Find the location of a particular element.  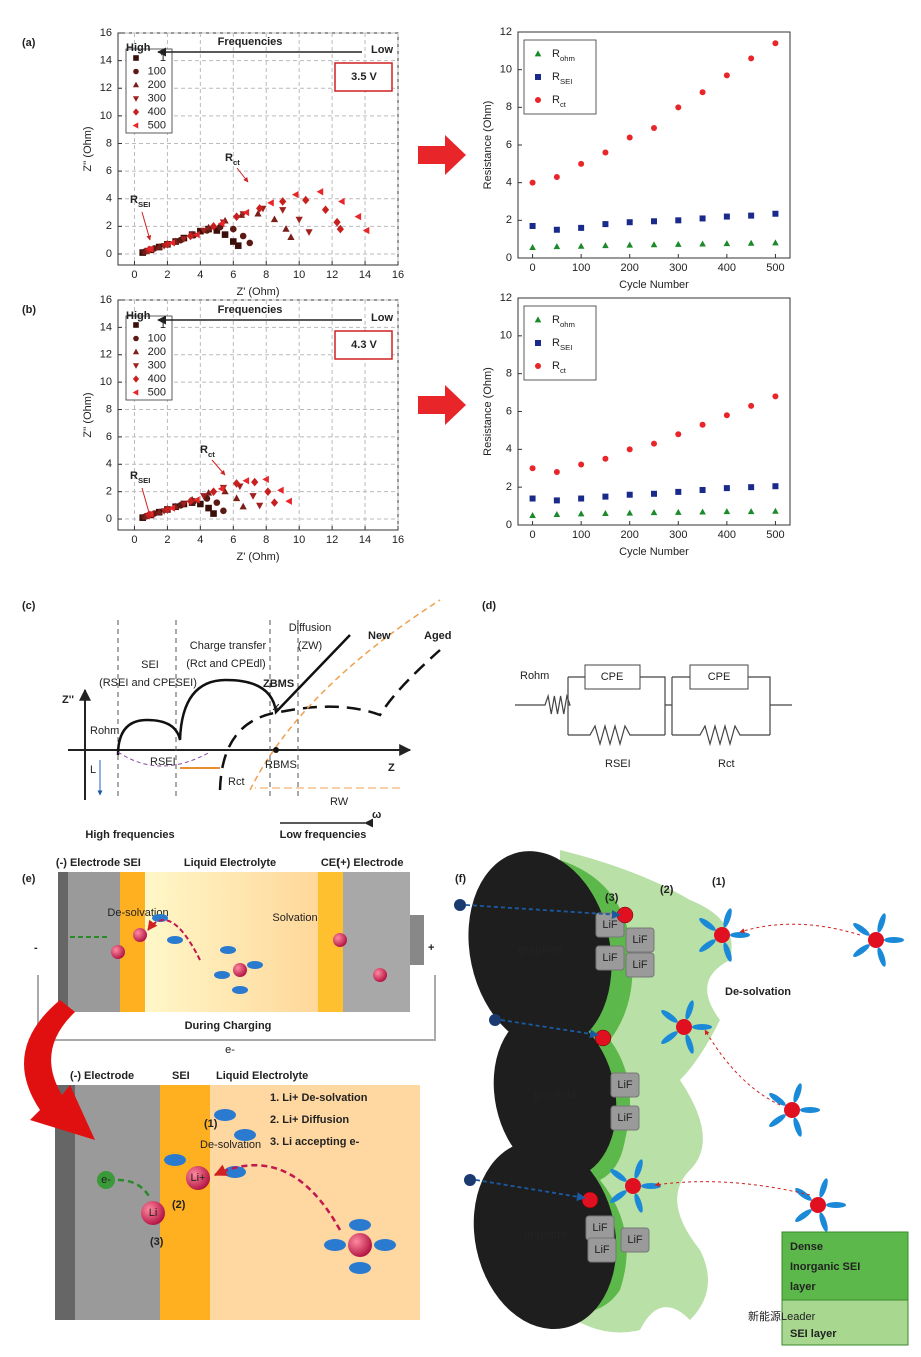

annotation: Rct is located at coordinates (207, 451).